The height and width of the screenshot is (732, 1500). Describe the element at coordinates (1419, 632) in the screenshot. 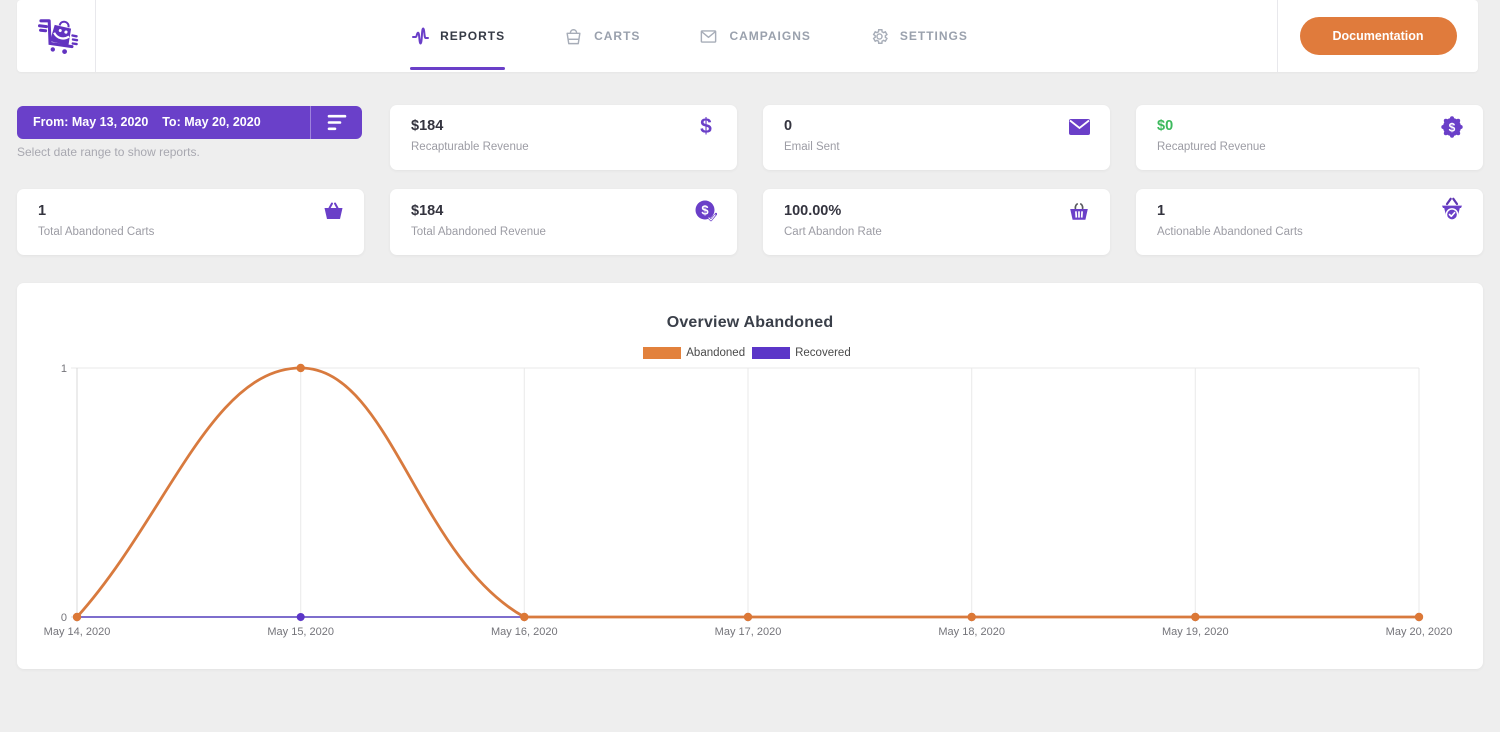

I see `svg-text: May 20, 2020` at that location.